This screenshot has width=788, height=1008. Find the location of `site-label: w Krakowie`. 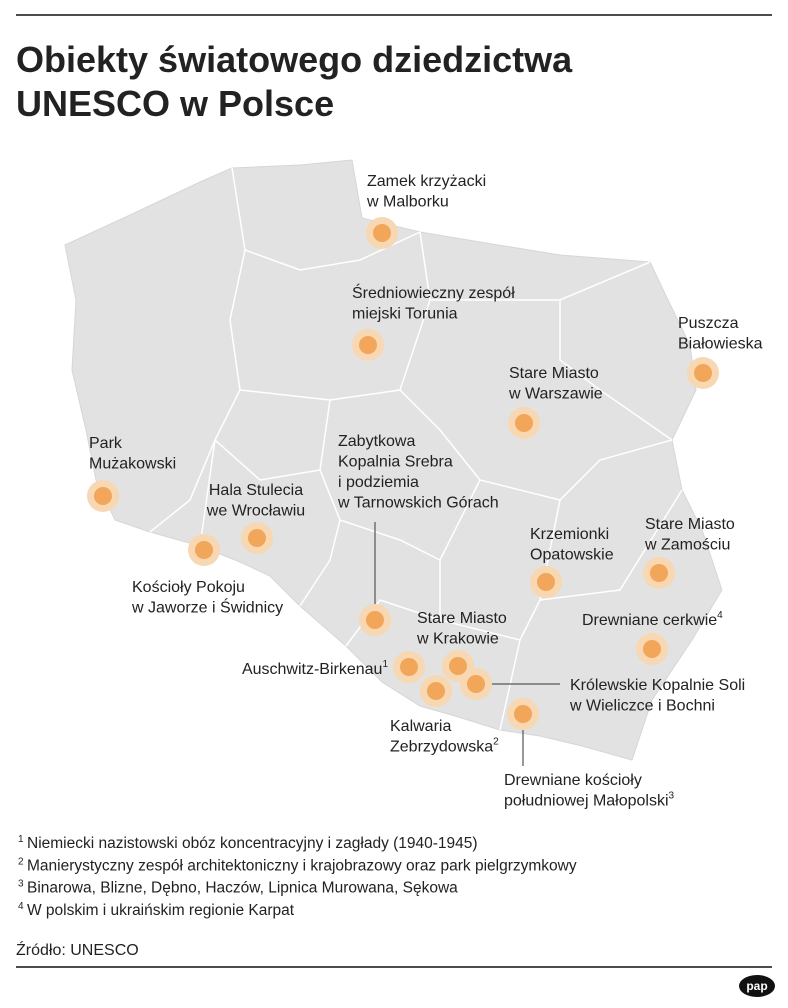

site-label: w Krakowie is located at coordinates (457, 639).